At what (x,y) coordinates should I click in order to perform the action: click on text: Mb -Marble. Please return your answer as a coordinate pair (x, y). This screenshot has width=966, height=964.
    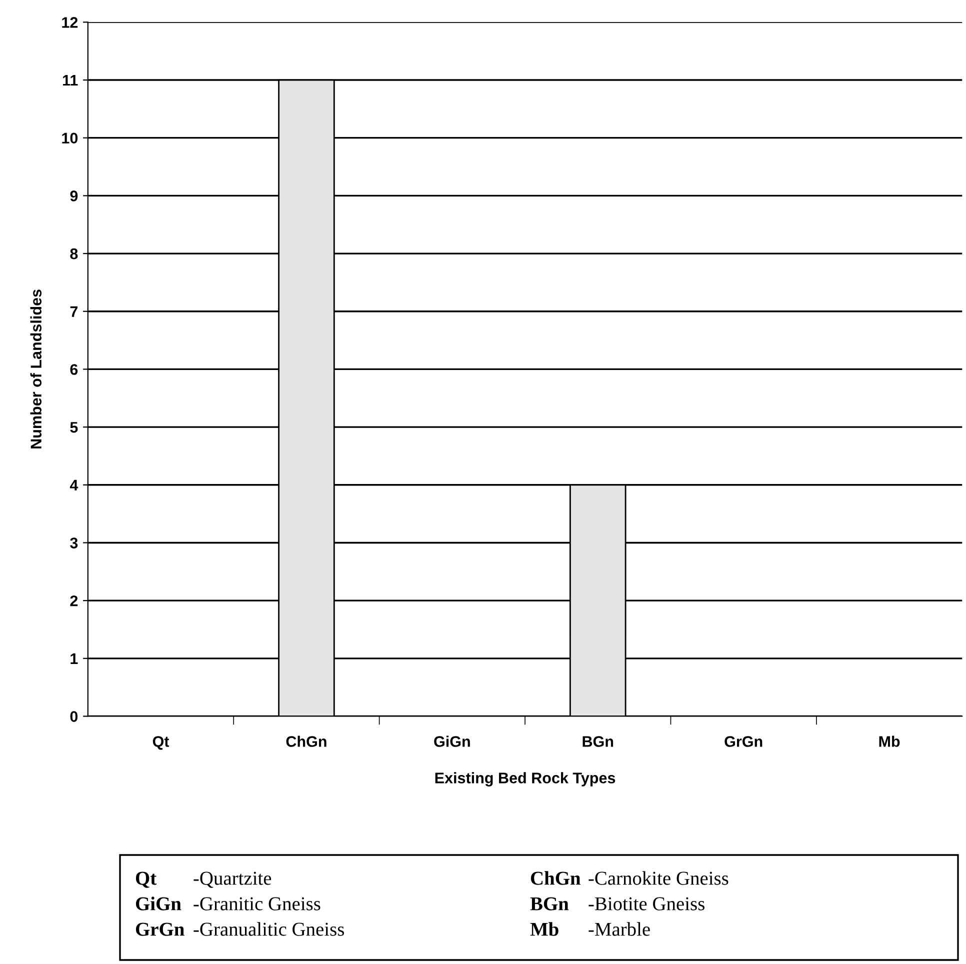
    Looking at the image, I should click on (590, 929).